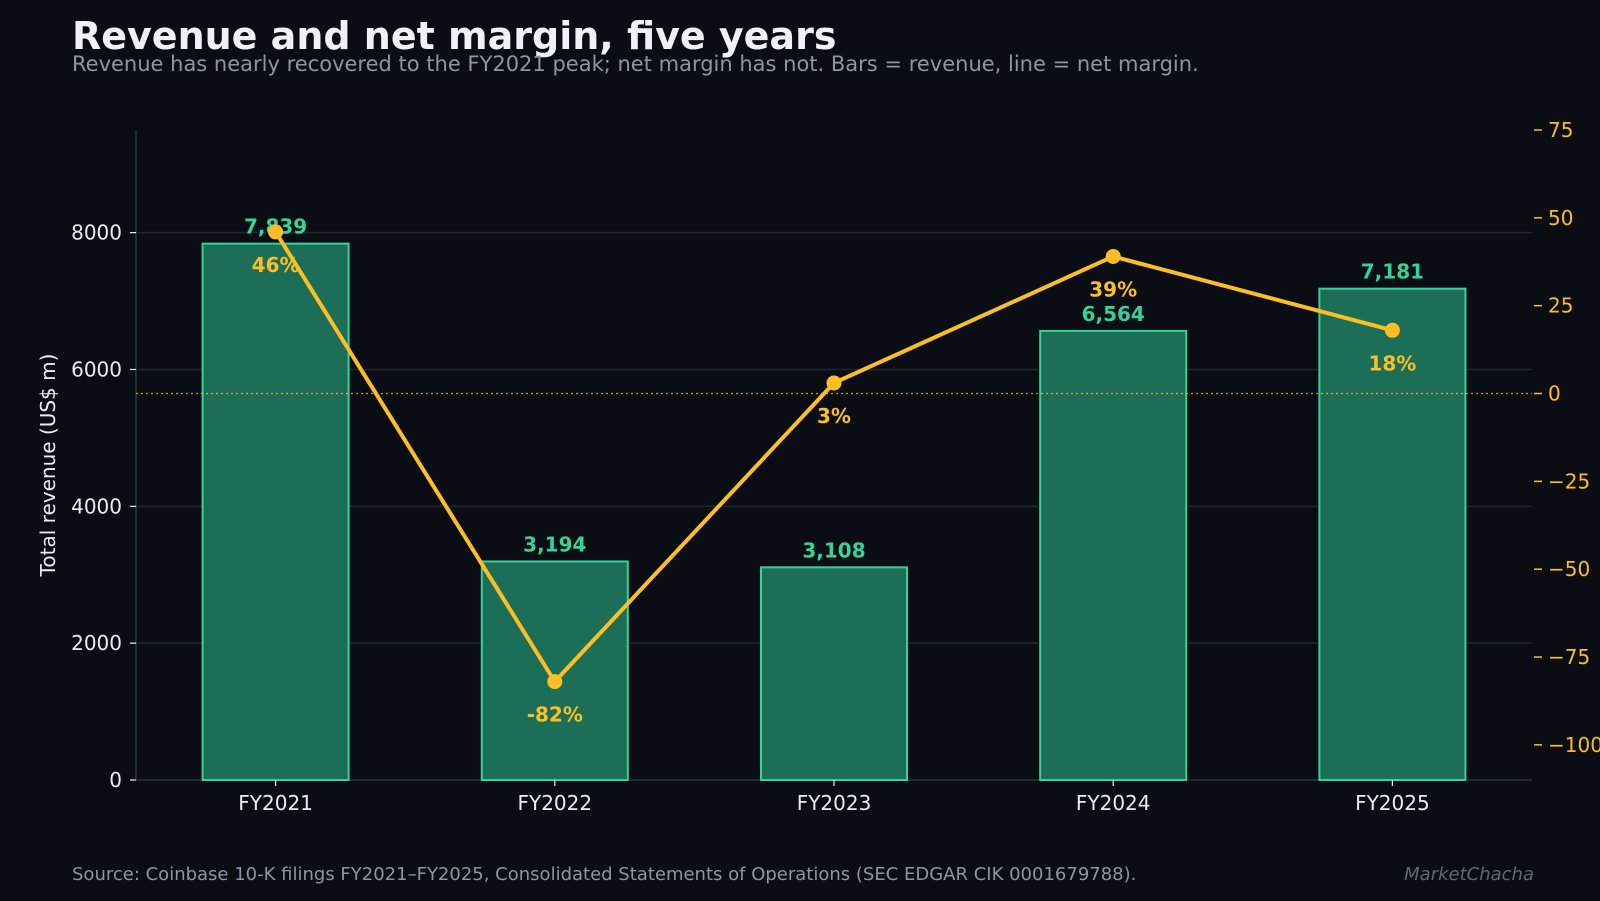  Describe the element at coordinates (1560, 306) in the screenshot. I see `y2-tick-label: 25` at that location.